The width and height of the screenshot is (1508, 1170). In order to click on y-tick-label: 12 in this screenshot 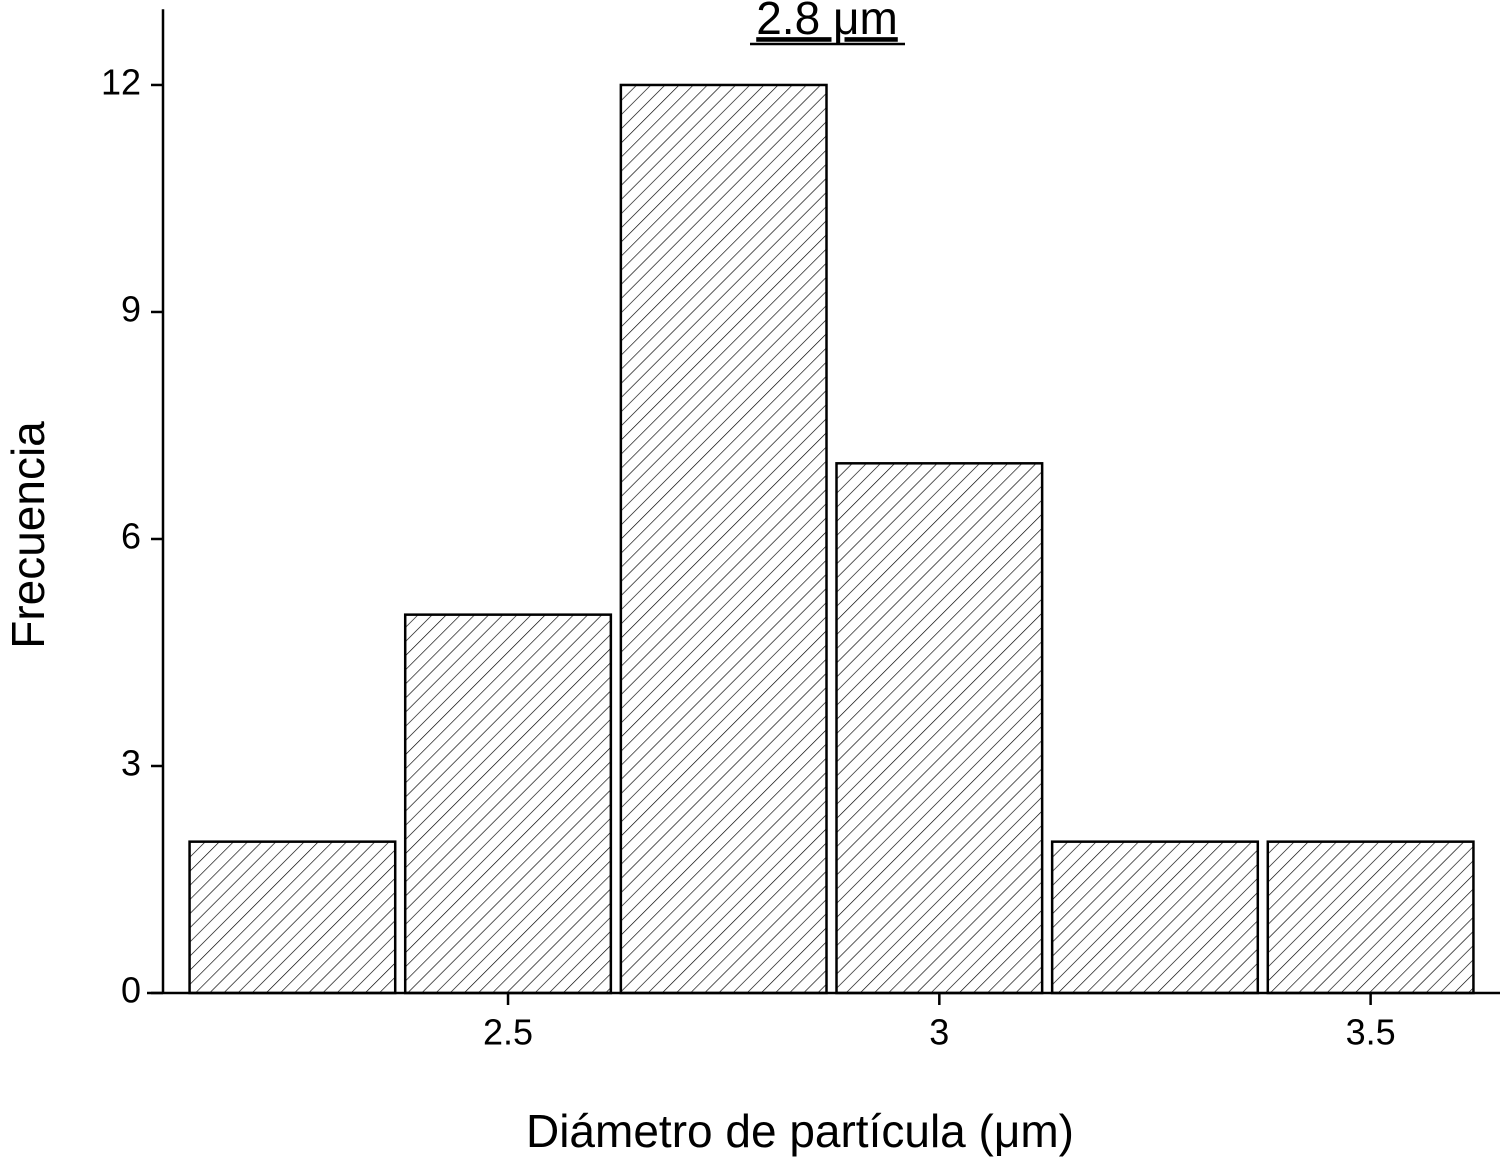, I will do `click(121, 81)`.